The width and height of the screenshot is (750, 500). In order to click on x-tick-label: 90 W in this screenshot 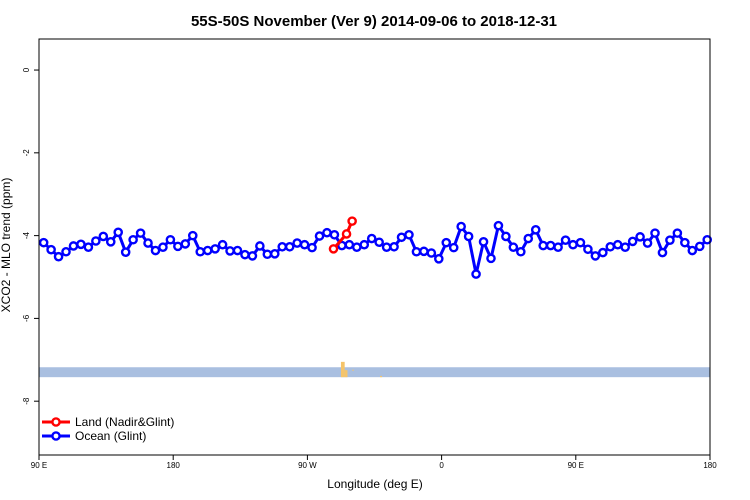, I will do `click(307, 465)`.